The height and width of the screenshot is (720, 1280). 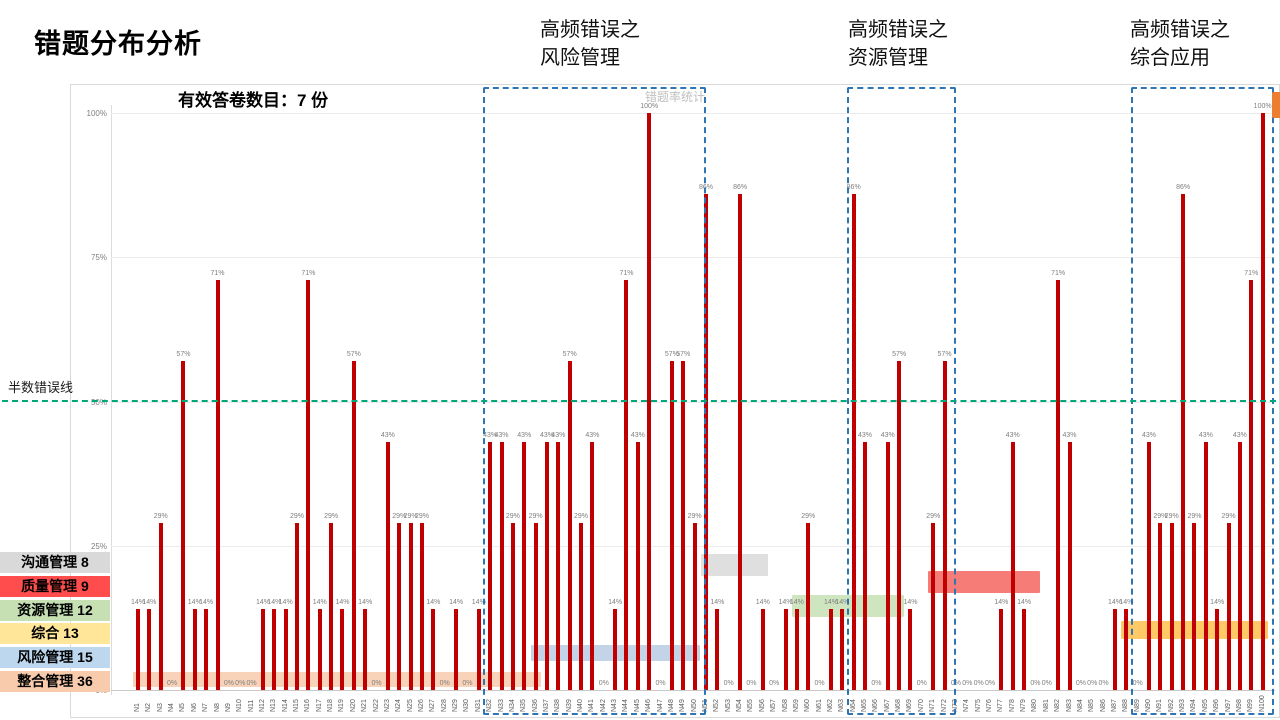 I want to click on bar-N1, so click(x=138, y=649).